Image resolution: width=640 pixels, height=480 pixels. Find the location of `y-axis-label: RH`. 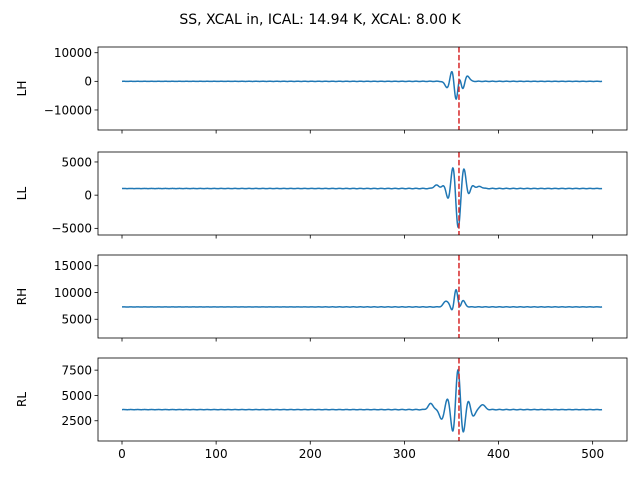

y-axis-label: RH is located at coordinates (22, 296).